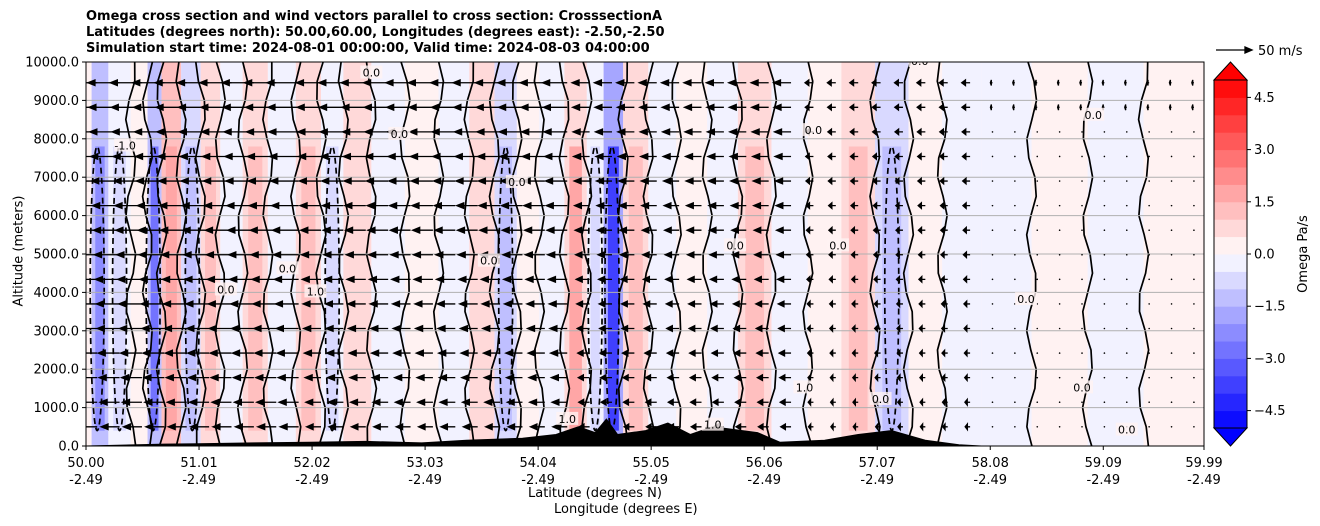 This screenshot has height=526, width=1320. I want to click on contour-label: 0.0, so click(288, 268).